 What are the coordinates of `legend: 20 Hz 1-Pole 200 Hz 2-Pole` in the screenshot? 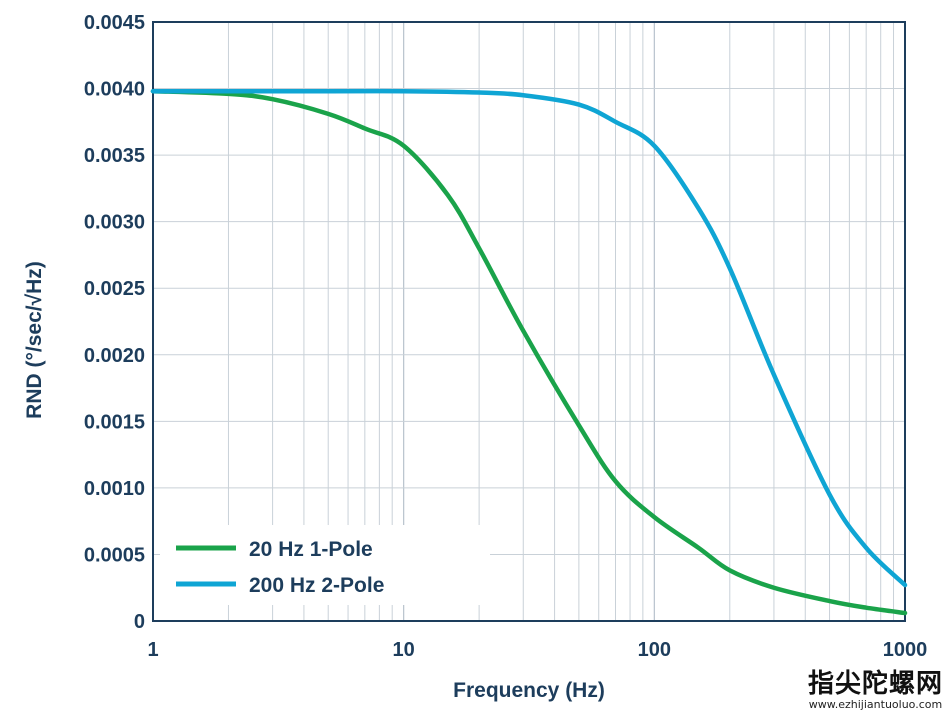 It's located at (325, 565).